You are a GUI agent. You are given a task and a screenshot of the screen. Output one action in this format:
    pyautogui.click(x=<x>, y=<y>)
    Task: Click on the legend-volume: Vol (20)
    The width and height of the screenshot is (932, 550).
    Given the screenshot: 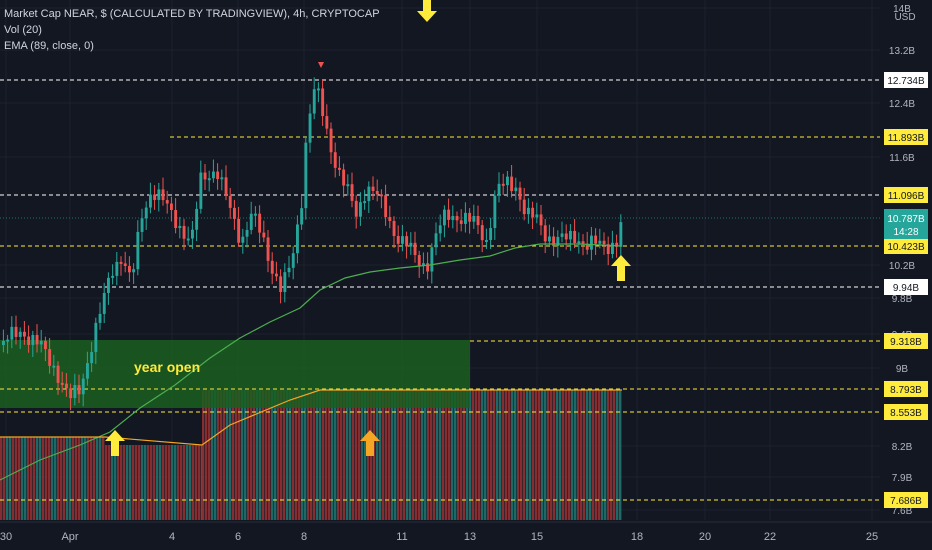 What is the action you would take?
    pyautogui.click(x=23, y=30)
    